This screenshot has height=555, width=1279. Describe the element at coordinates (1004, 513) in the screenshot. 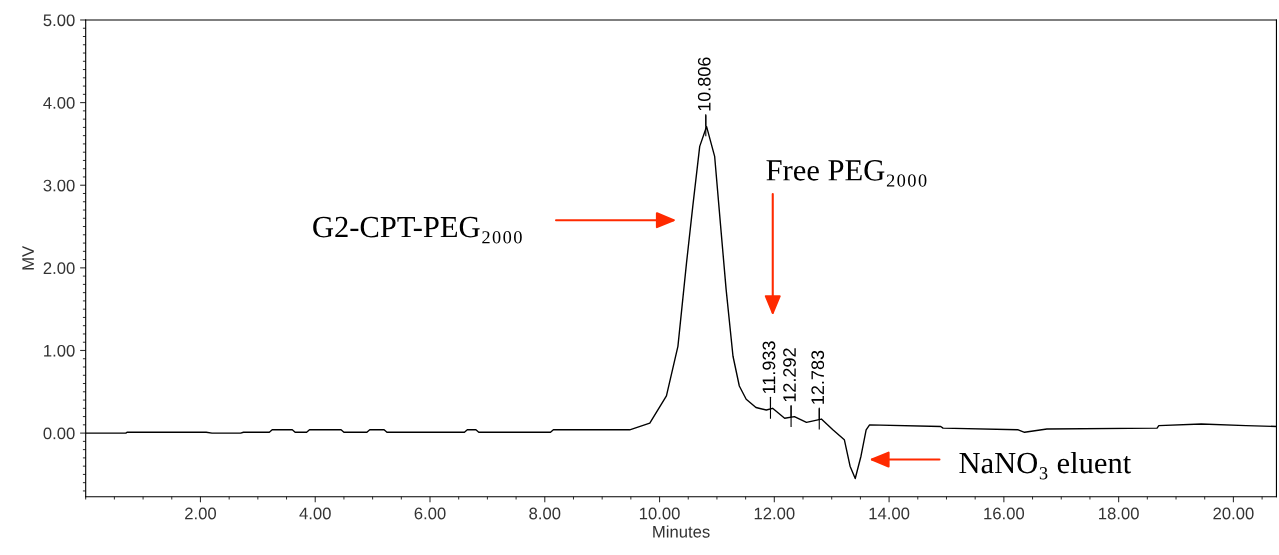

I see `x-tick-label: 16.00` at that location.